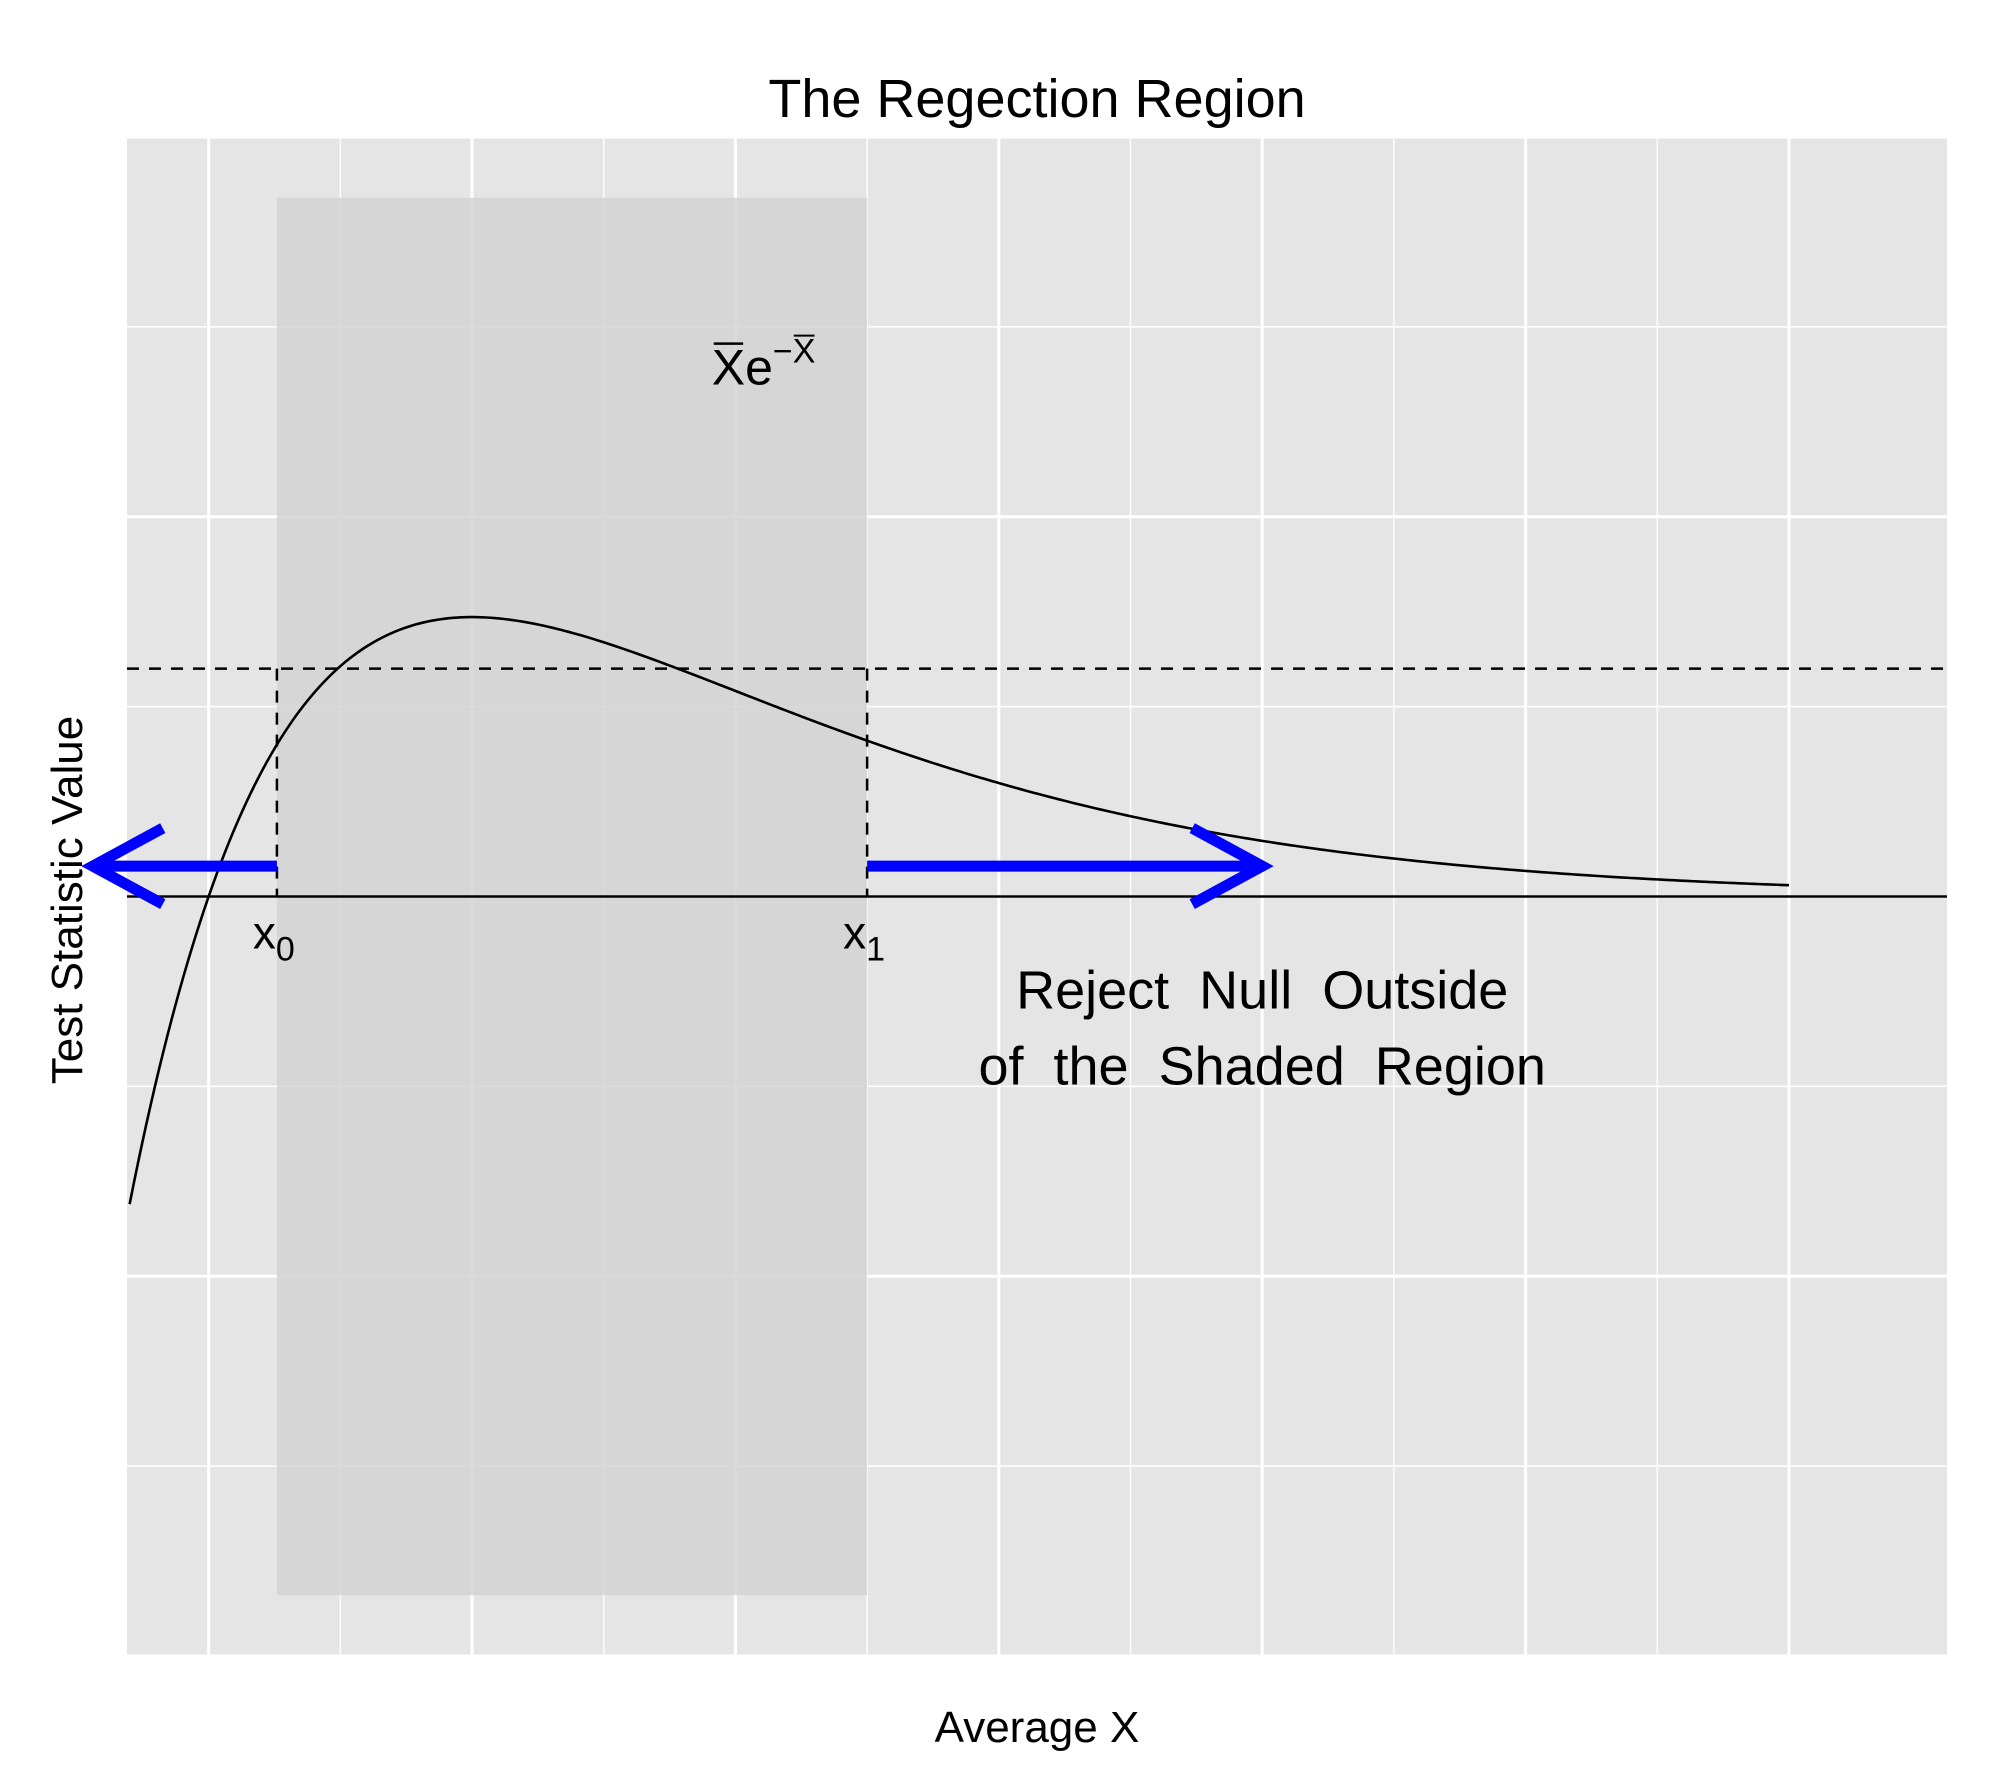 The height and width of the screenshot is (1774, 1991). What do you see at coordinates (67, 900) in the screenshot?
I see `y-axis-label: Test Statistic Value` at bounding box center [67, 900].